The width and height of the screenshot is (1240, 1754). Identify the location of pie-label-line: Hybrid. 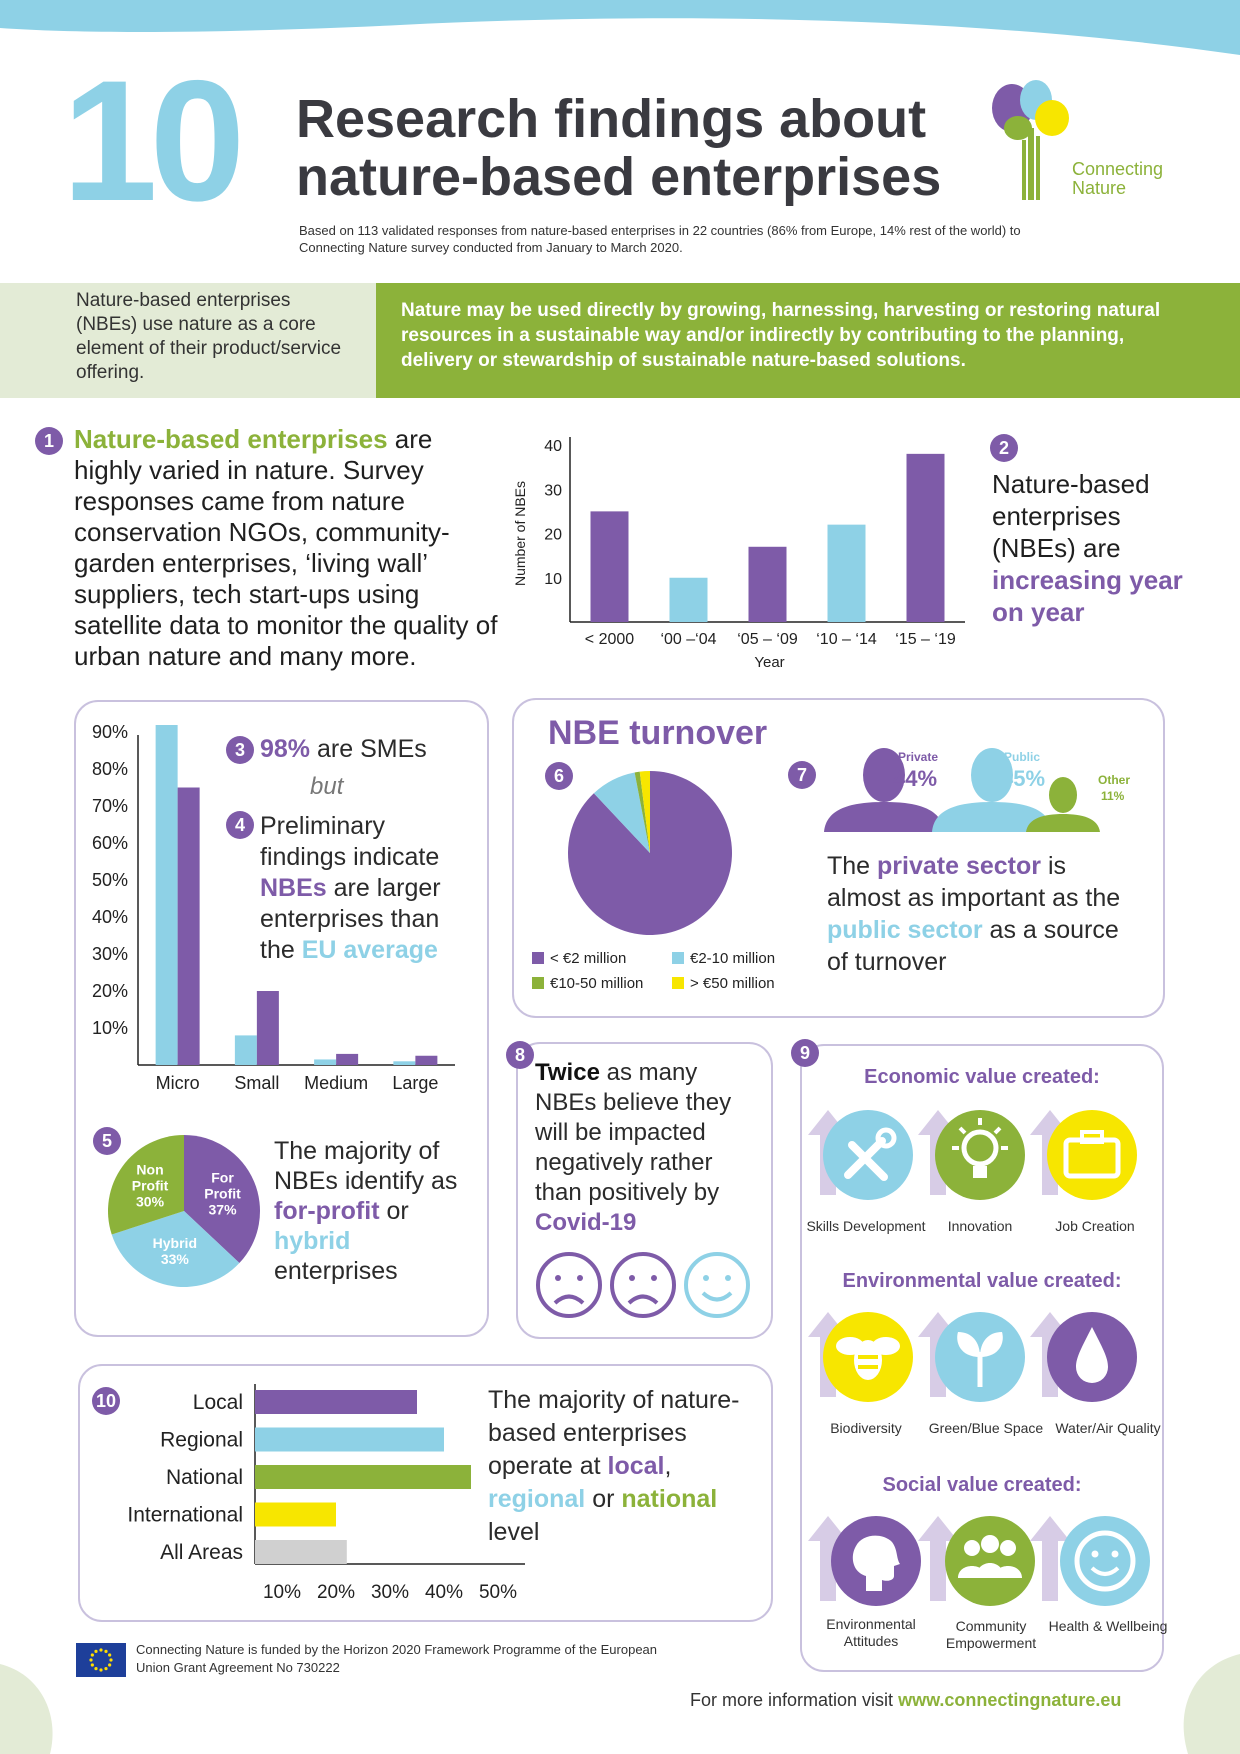
(175, 1243).